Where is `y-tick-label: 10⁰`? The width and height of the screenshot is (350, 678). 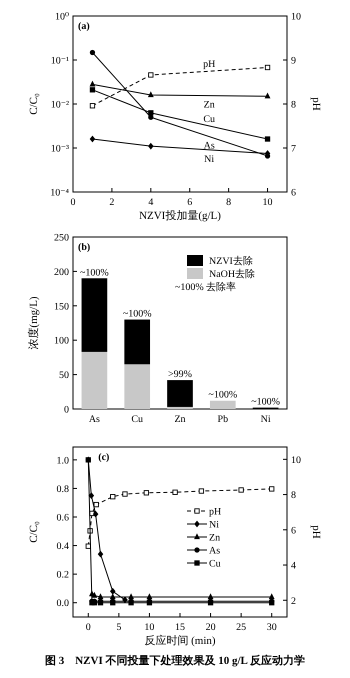
y-tick-label: 10⁰ is located at coordinates (61, 17).